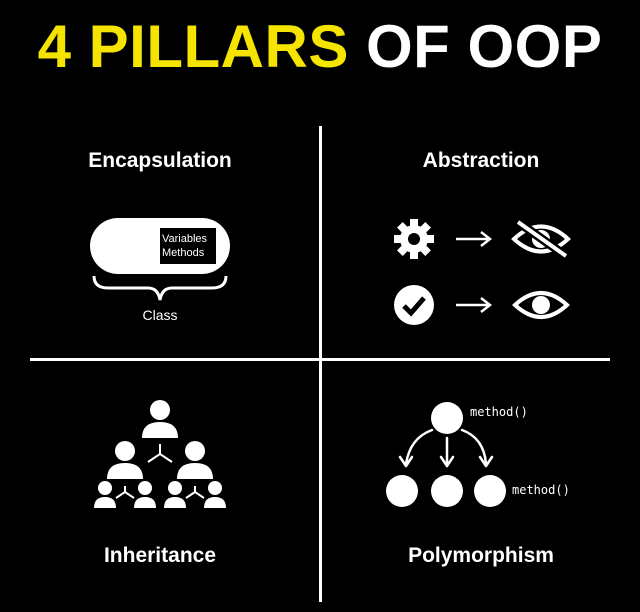 Image resolution: width=640 pixels, height=612 pixels. Describe the element at coordinates (447, 418) in the screenshot. I see `parent-node` at that location.